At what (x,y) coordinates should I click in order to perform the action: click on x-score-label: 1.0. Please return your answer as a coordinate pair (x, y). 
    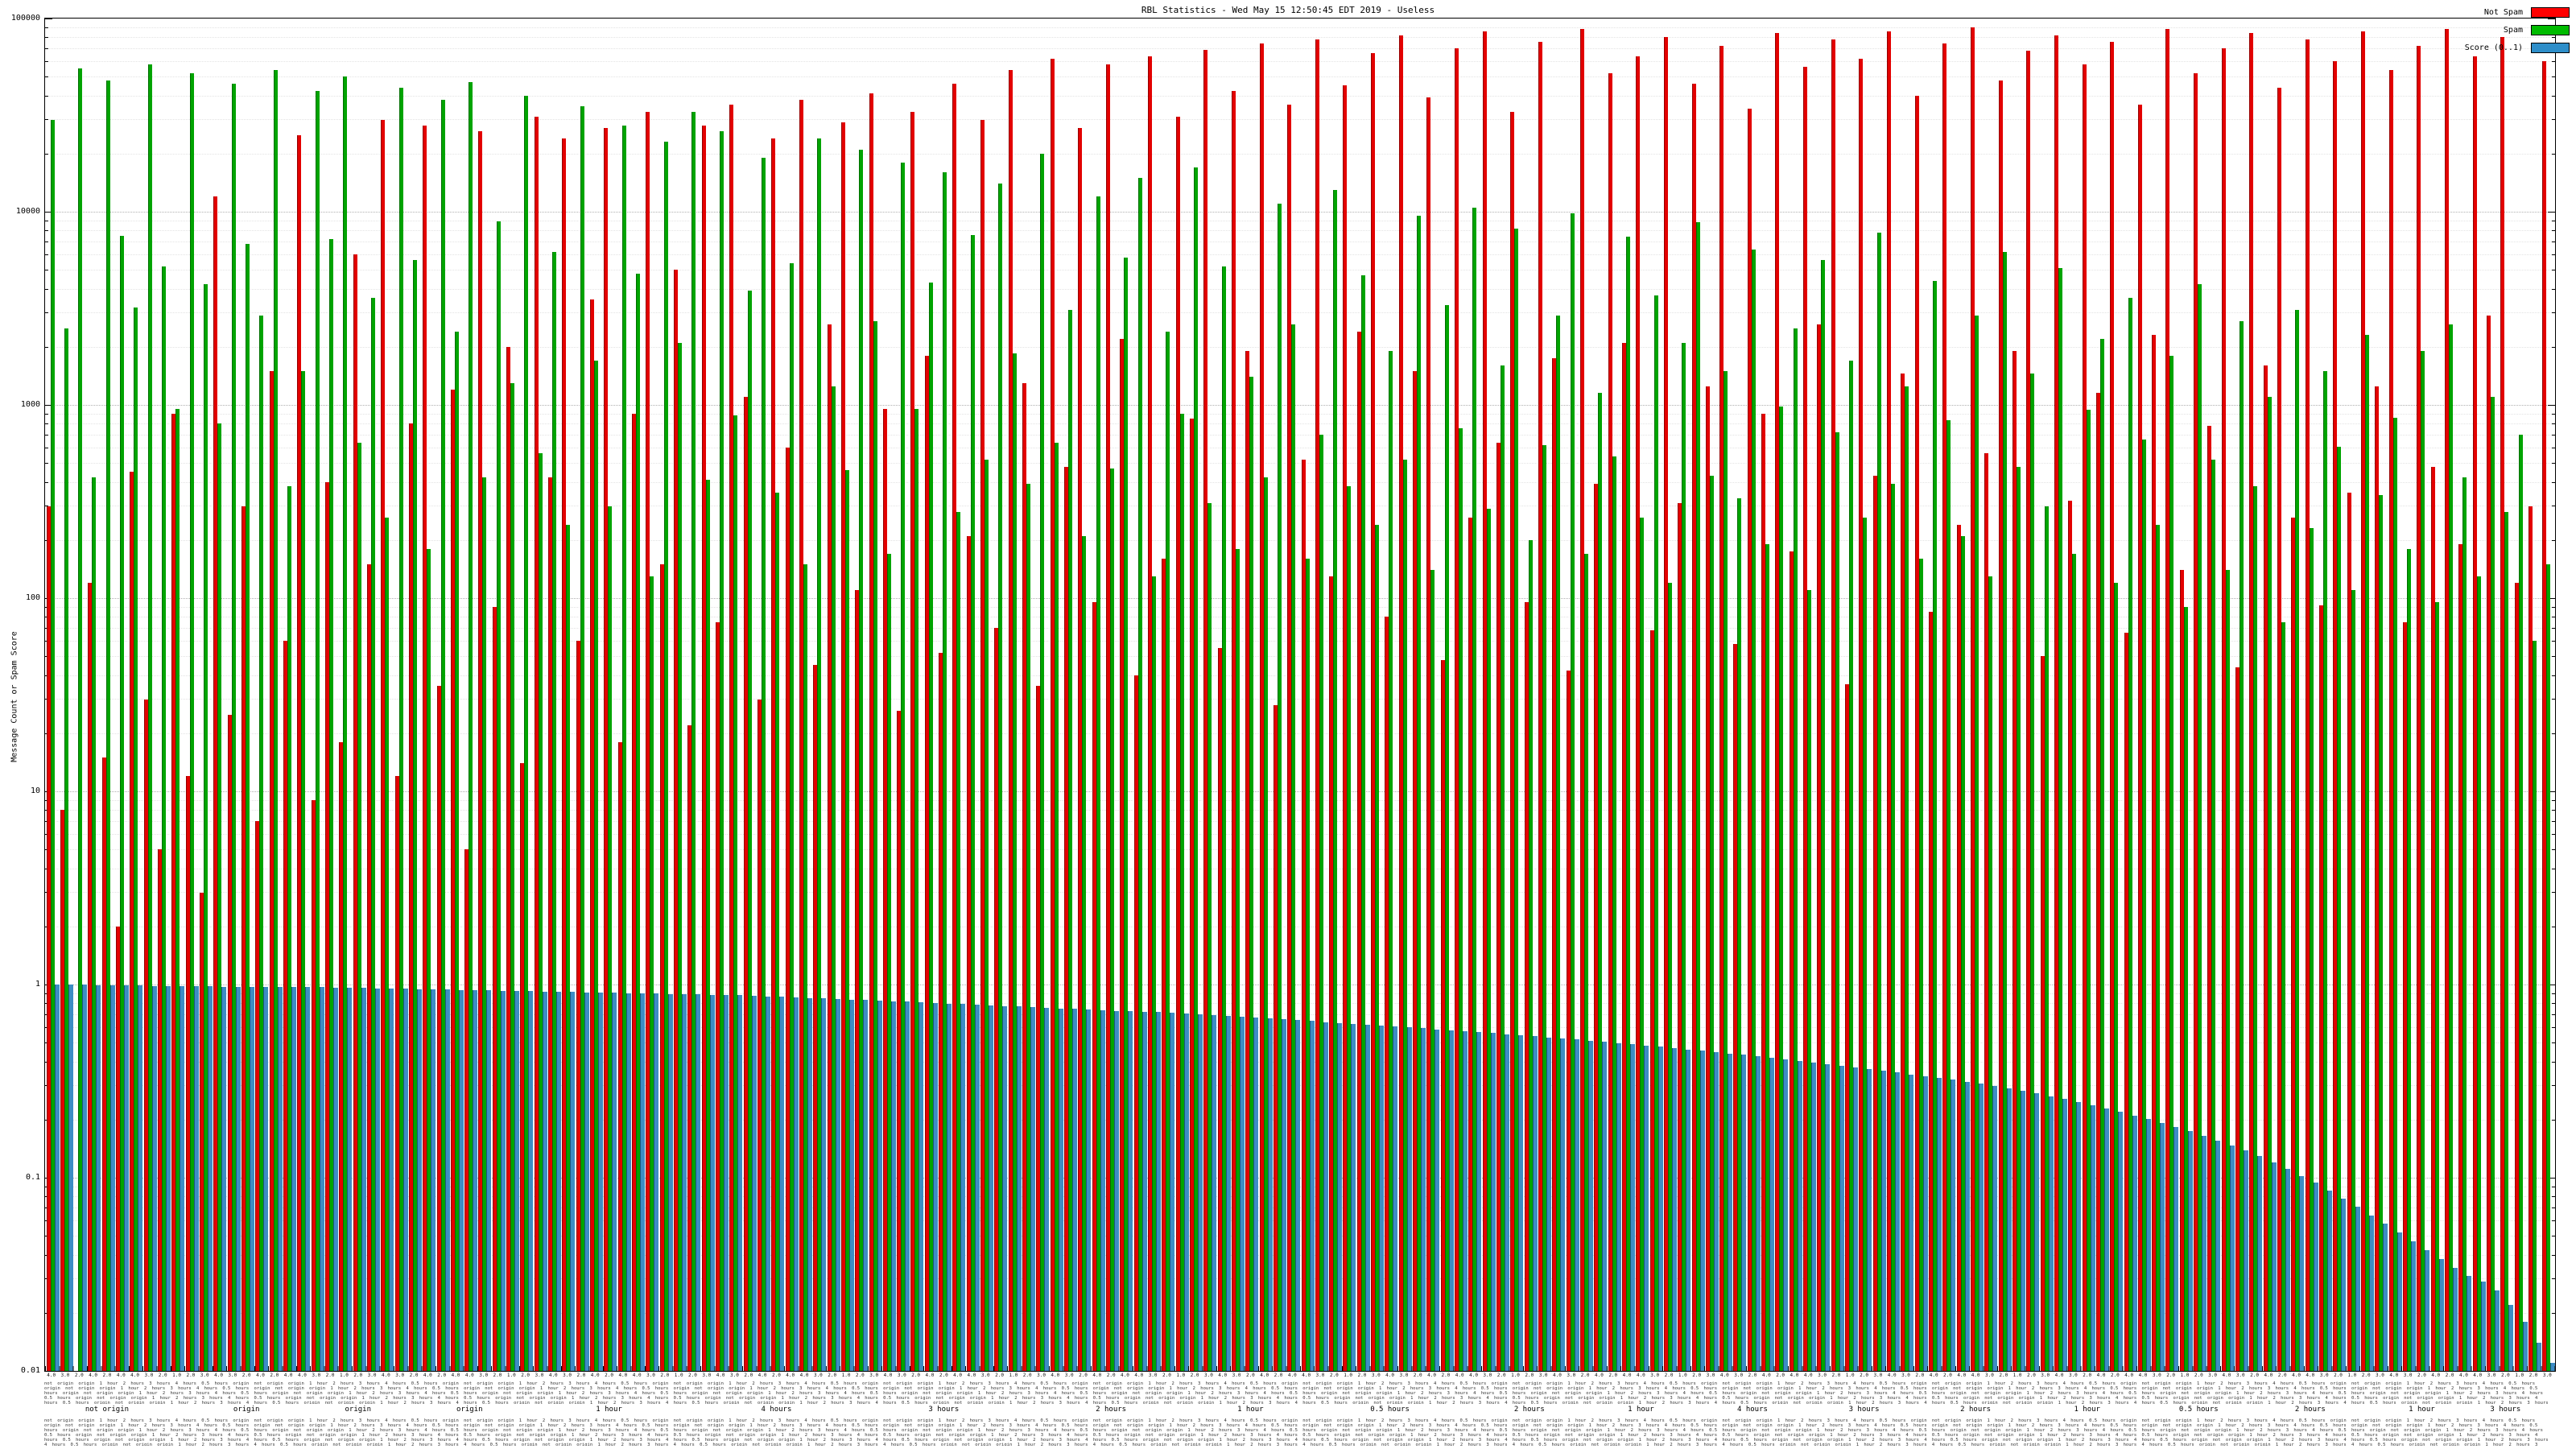
    Looking at the image, I should click on (1348, 1375).